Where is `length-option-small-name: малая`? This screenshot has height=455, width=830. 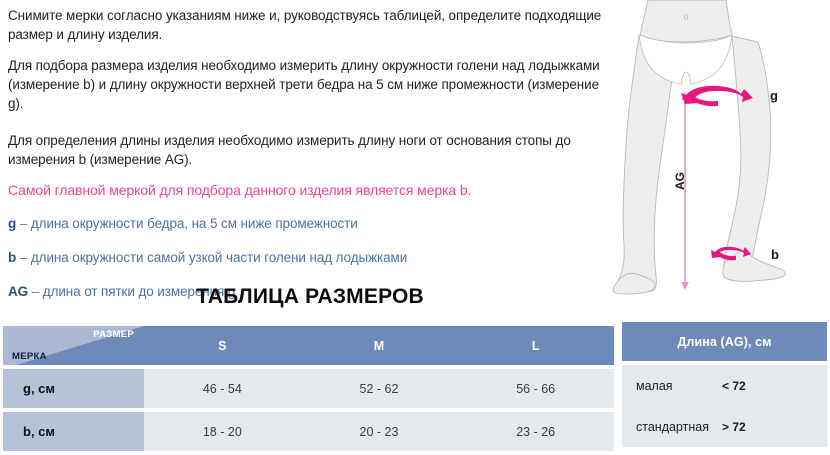
length-option-small-name: малая is located at coordinates (654, 385).